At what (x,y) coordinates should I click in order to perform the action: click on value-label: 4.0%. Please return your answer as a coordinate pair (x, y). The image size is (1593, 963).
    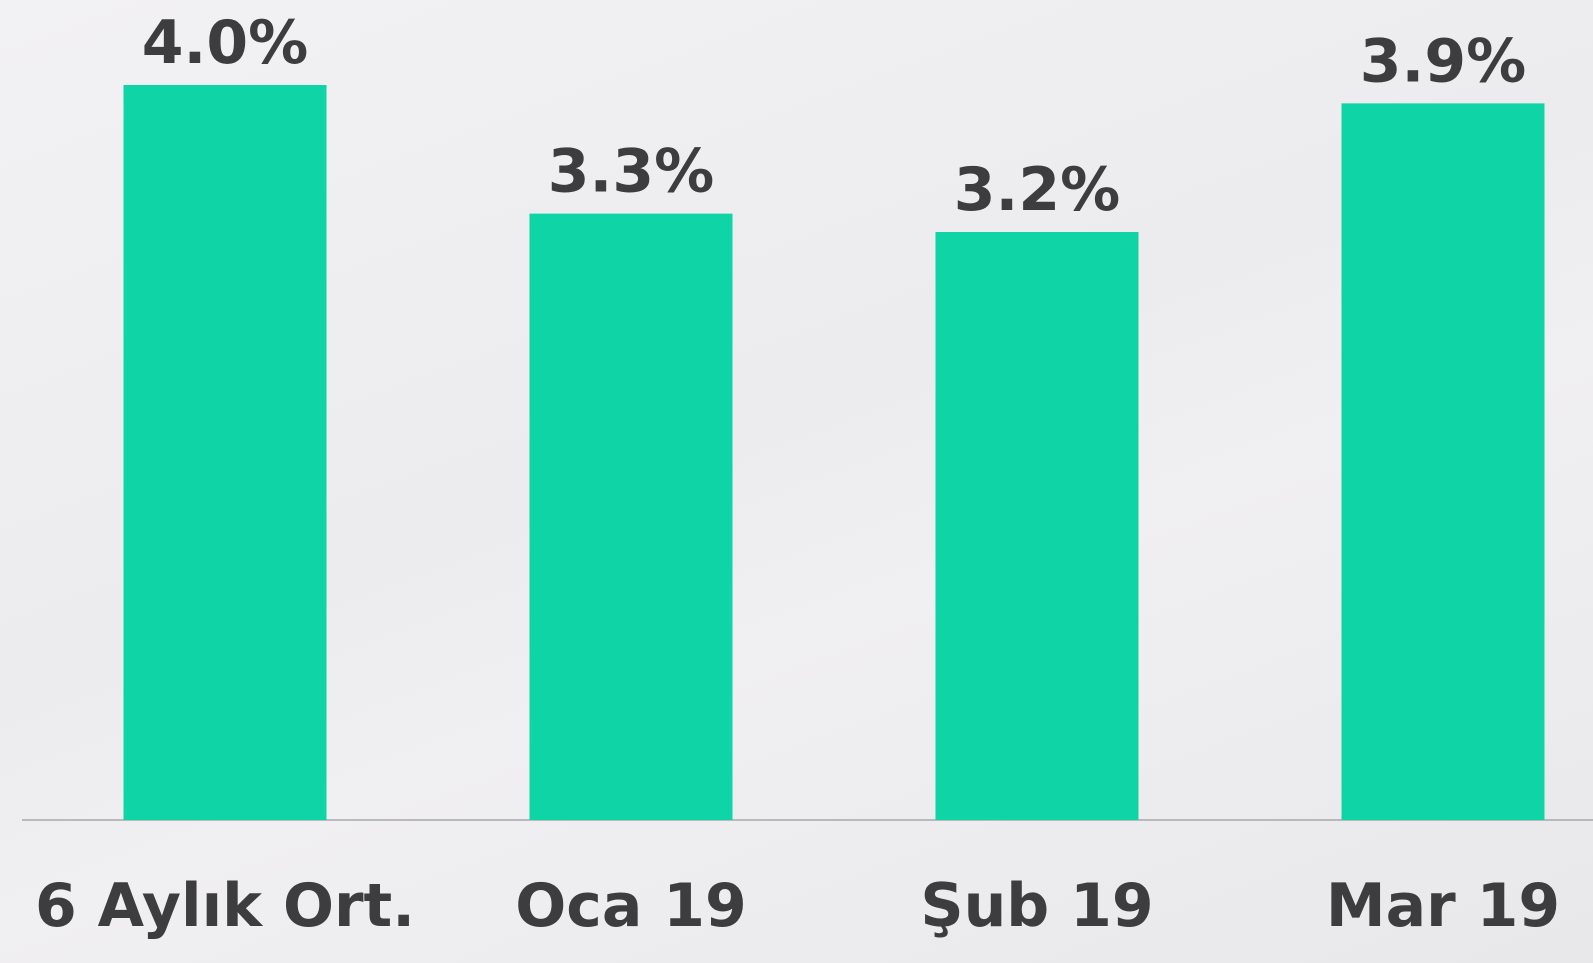
    Looking at the image, I should click on (225, 43).